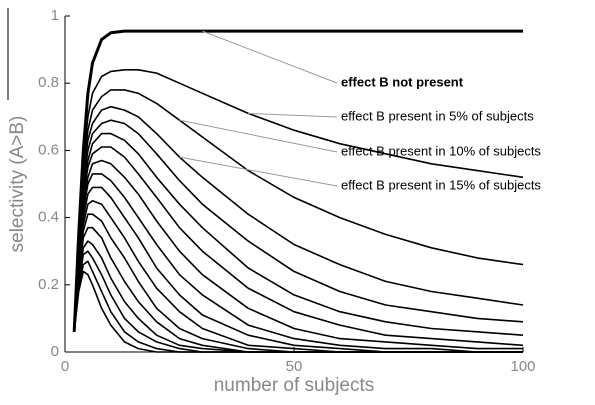  Describe the element at coordinates (294, 366) in the screenshot. I see `x-tick-label: 50` at that location.